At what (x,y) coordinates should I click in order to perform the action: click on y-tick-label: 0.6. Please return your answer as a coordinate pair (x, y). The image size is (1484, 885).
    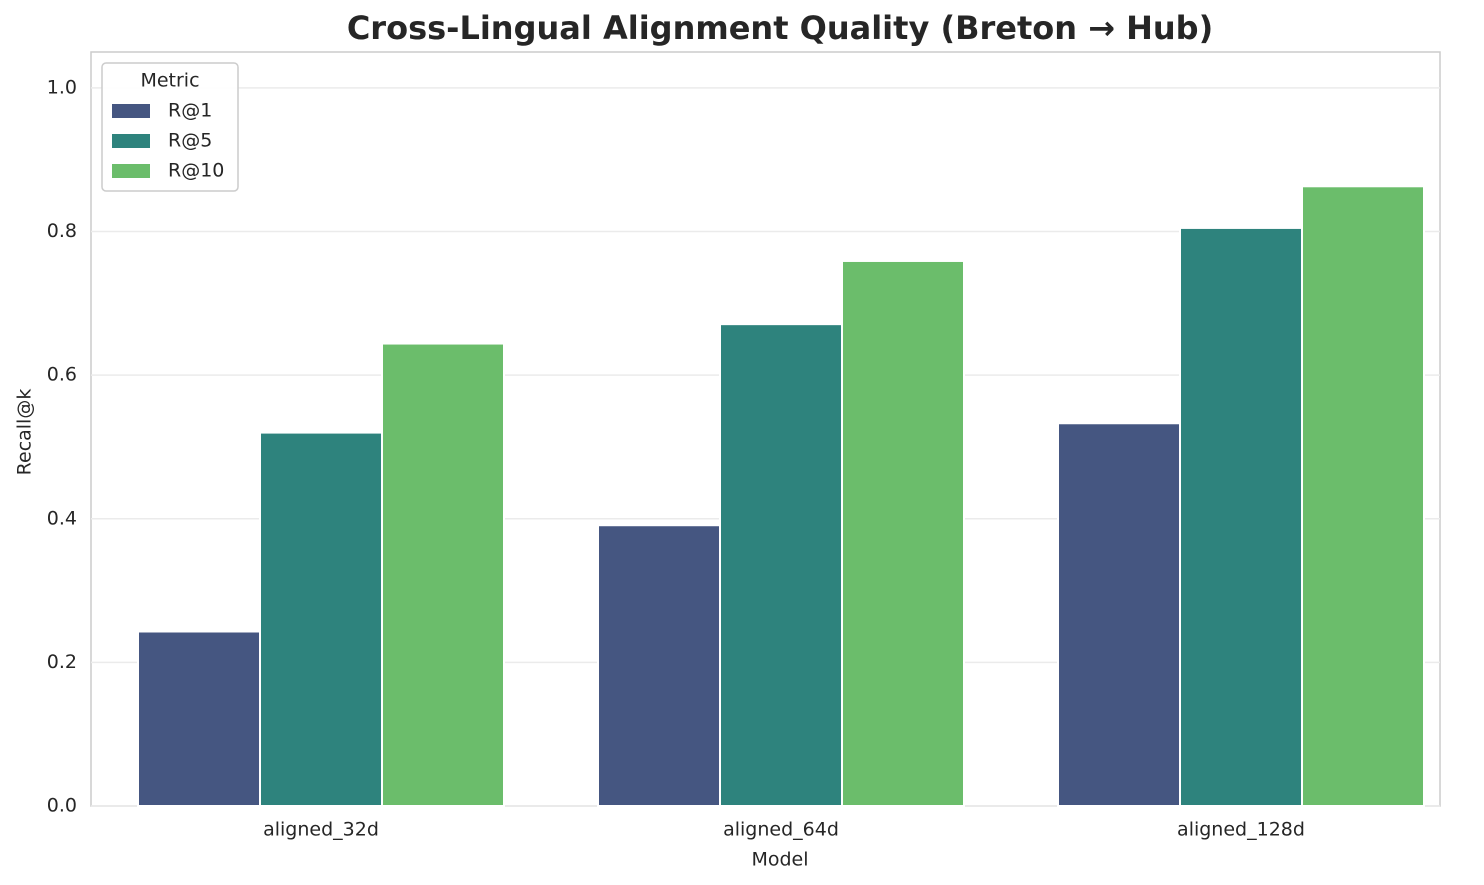
    Looking at the image, I should click on (62, 375).